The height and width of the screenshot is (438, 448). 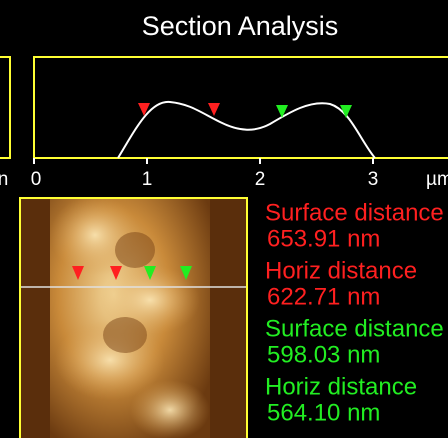 I want to click on measurement-value: 653.91 nm, so click(x=323, y=238).